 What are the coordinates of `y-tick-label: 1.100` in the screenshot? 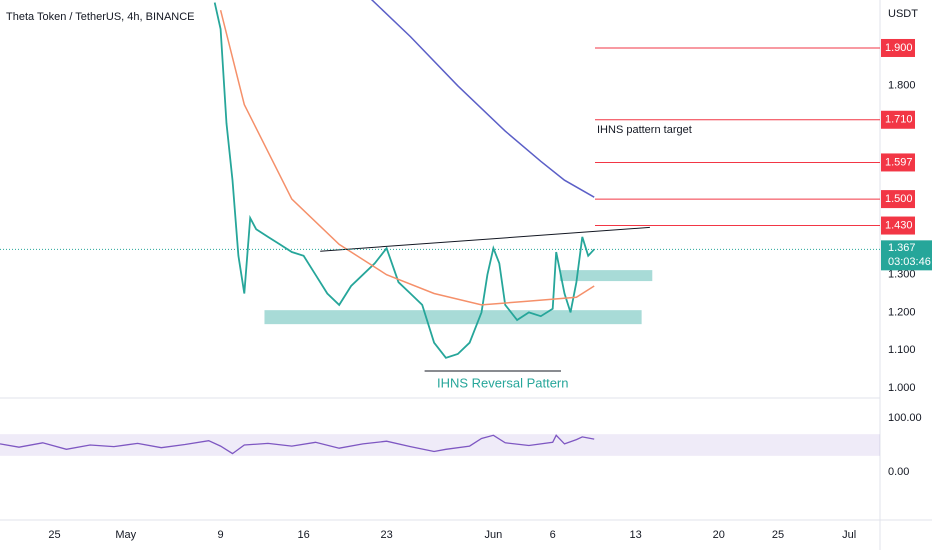 It's located at (902, 350).